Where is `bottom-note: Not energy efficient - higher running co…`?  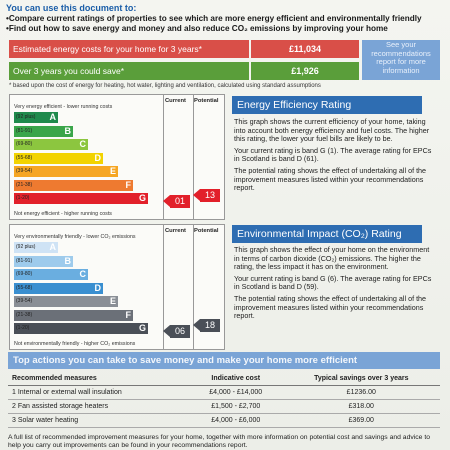 bottom-note: Not energy efficient - higher running co… is located at coordinates (63, 214).